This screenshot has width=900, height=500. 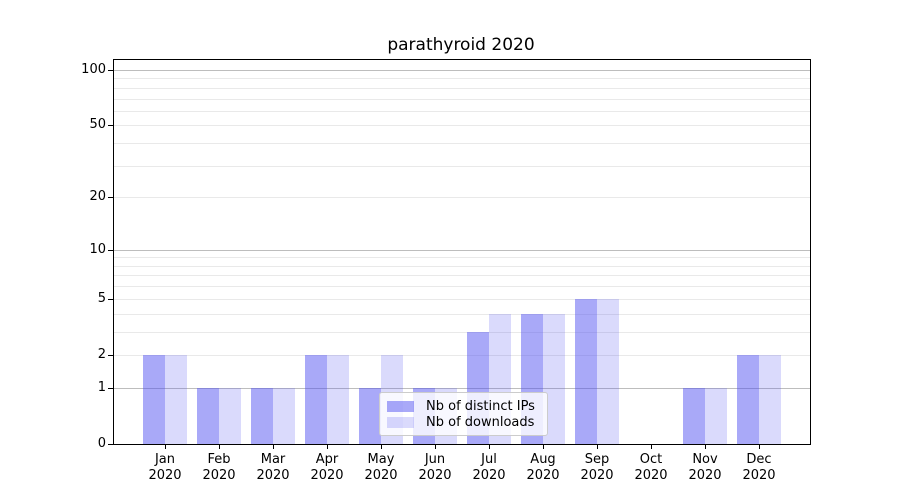 I want to click on x-tick-label-dec: Dec 2020, so click(x=759, y=468).